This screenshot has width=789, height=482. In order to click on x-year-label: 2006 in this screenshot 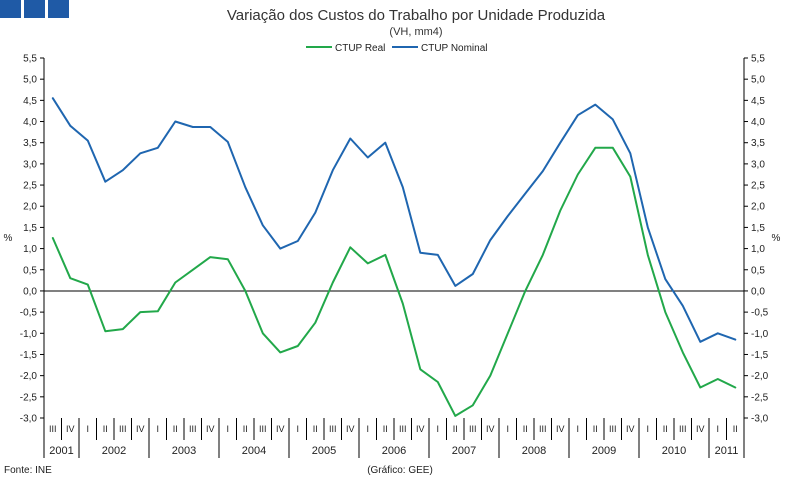, I will do `click(394, 451)`.